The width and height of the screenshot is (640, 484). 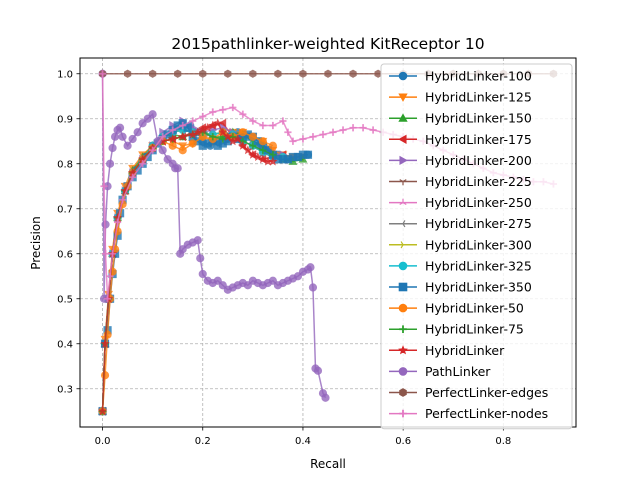 What do you see at coordinates (465, 350) in the screenshot?
I see `legend-label: HybridLinker` at bounding box center [465, 350].